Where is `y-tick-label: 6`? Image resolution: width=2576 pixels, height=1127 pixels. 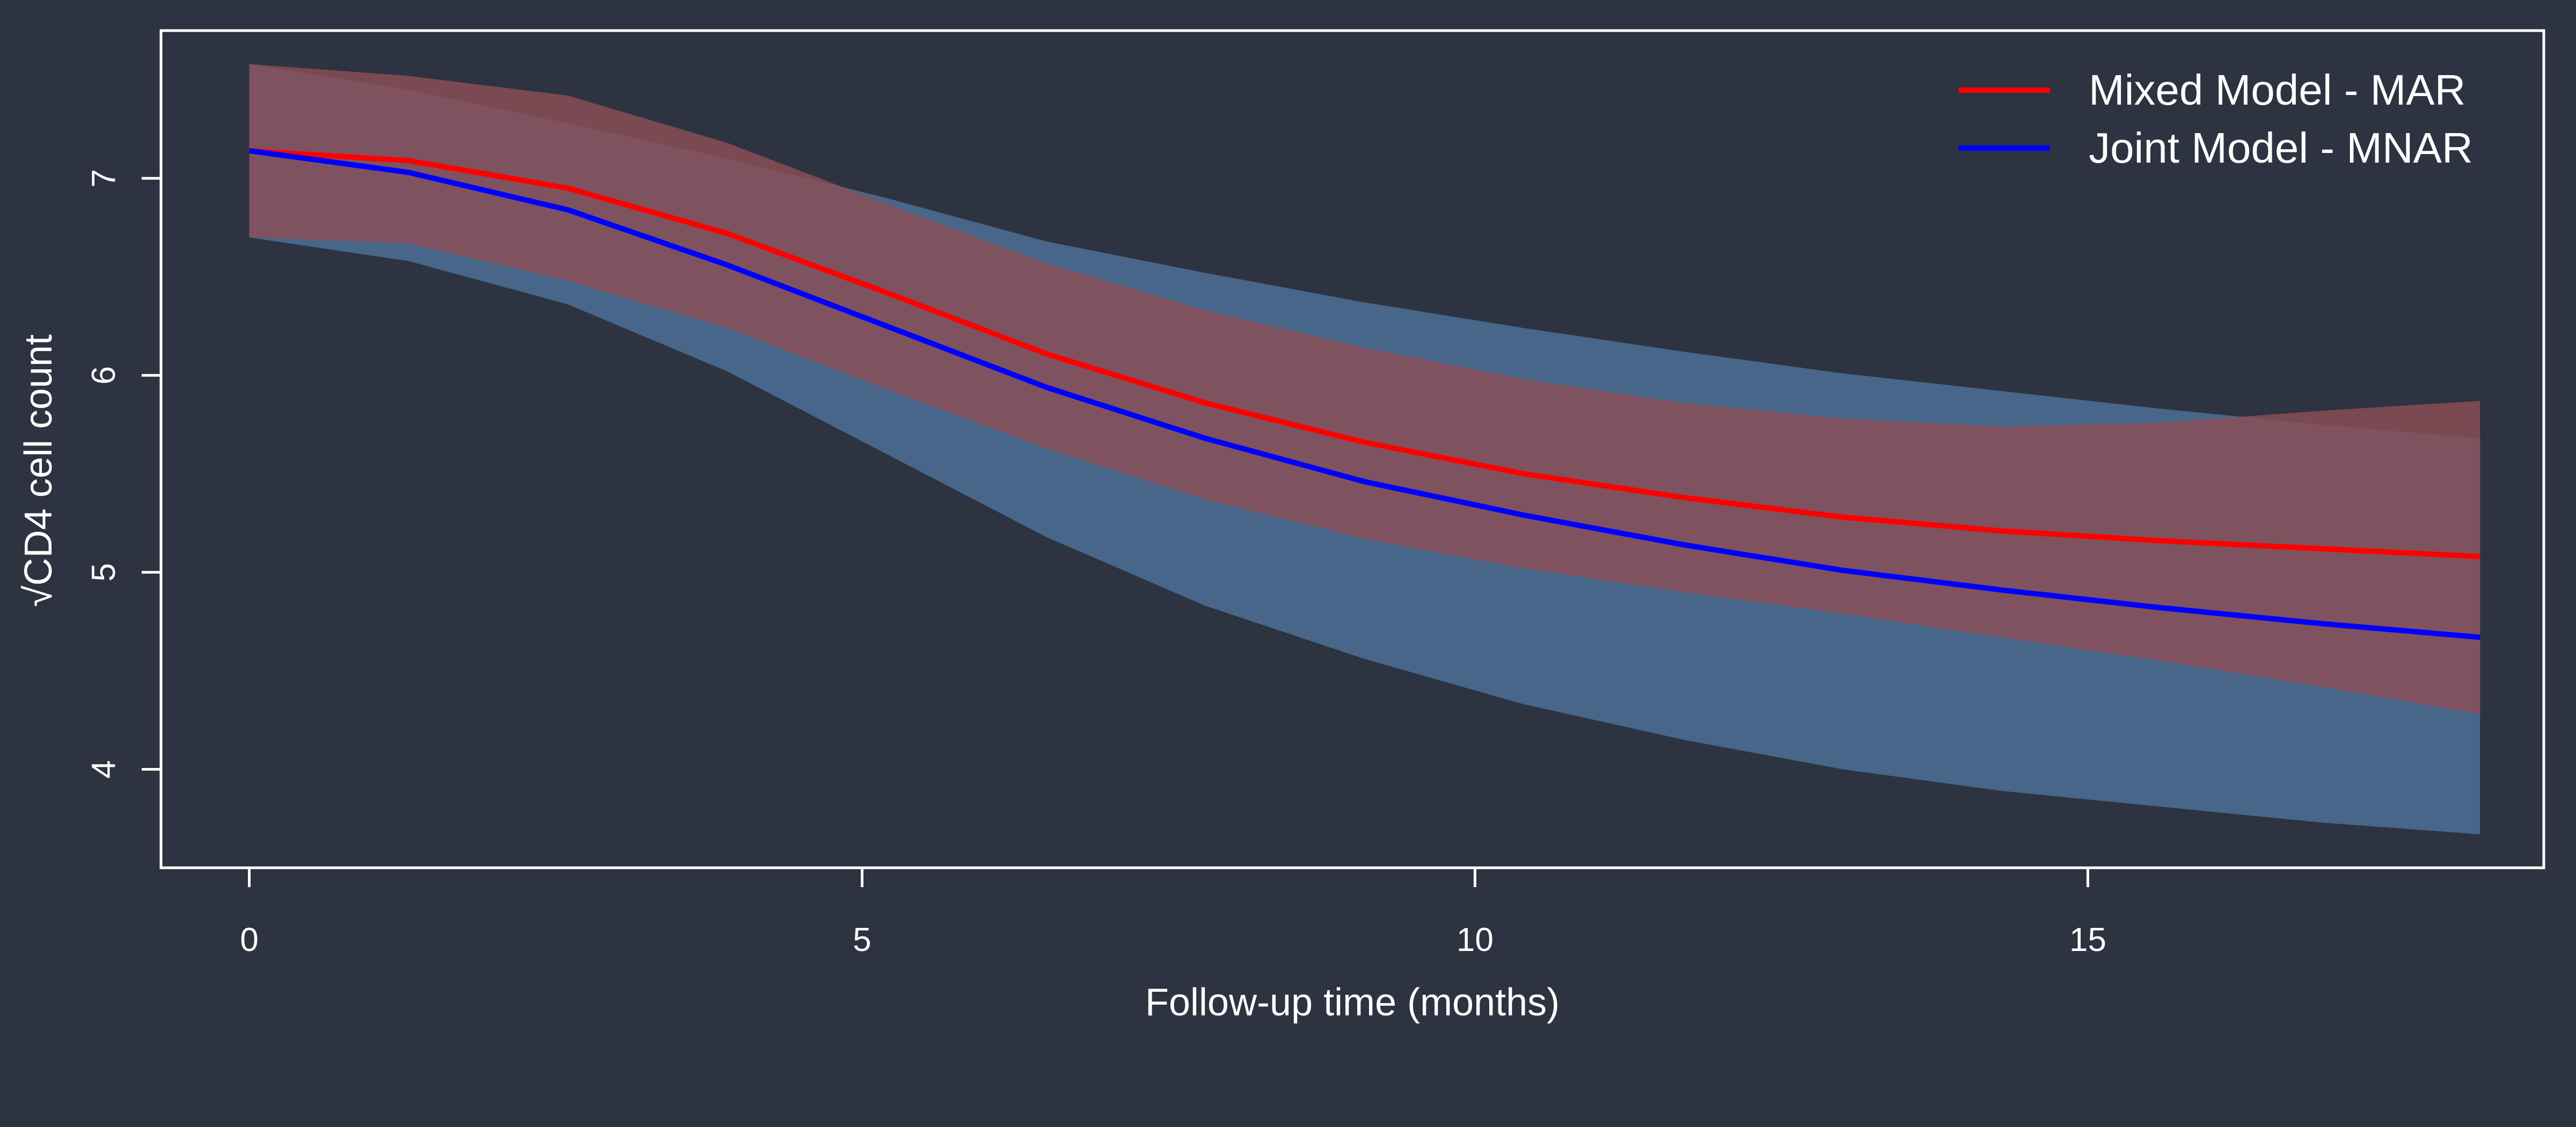
y-tick-label: 6 is located at coordinates (103, 375).